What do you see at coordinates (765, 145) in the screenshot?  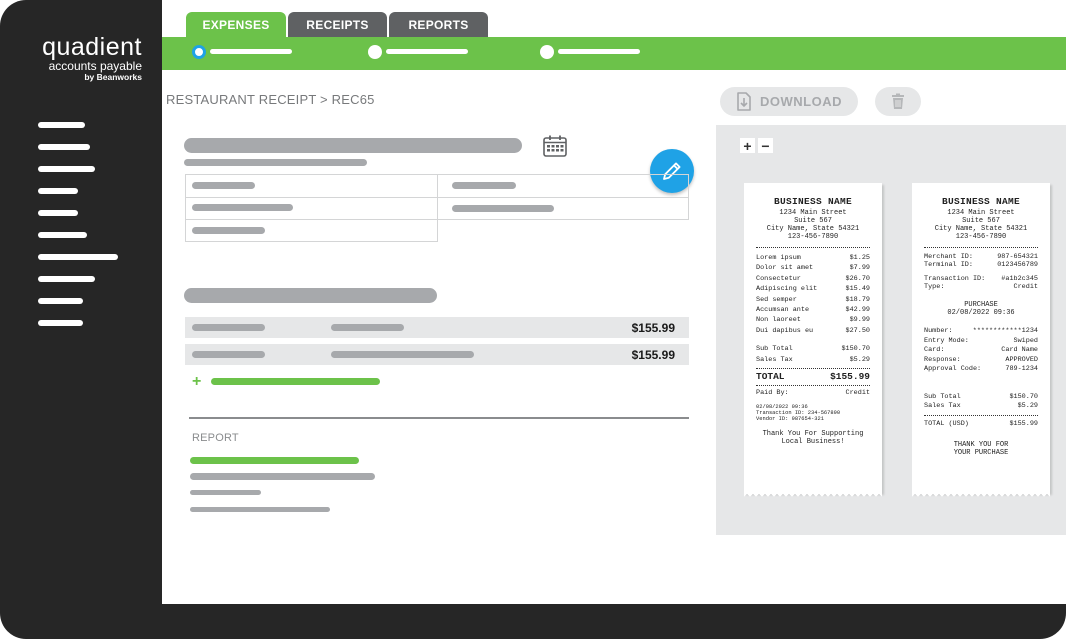 I see `zoom-out-button: −` at bounding box center [765, 145].